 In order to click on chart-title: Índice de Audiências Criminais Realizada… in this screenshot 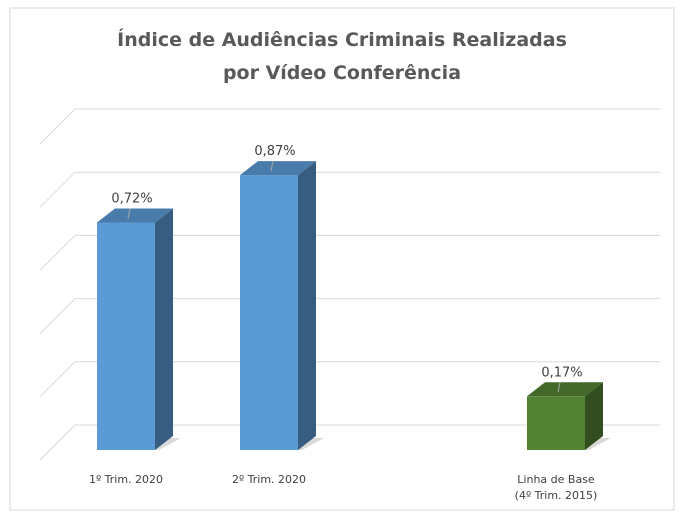, I will do `click(342, 56)`.